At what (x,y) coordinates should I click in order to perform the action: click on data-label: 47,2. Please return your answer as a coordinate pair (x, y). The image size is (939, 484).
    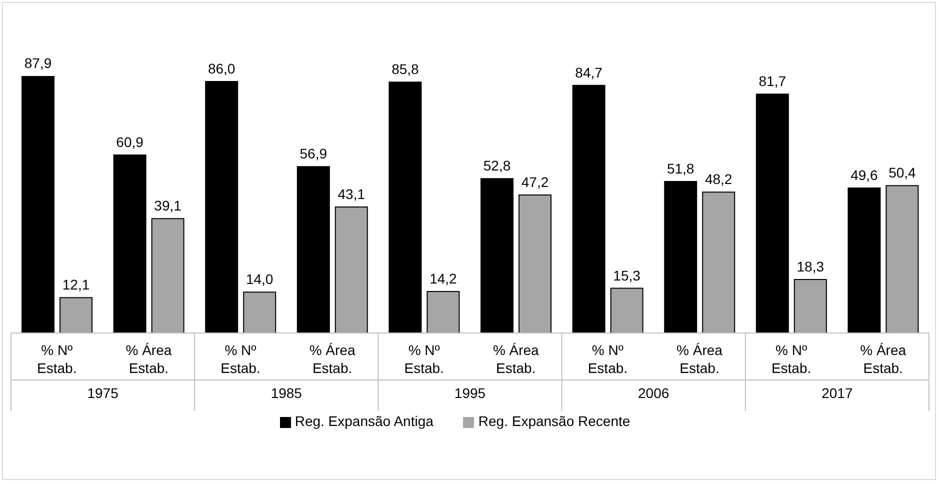
    Looking at the image, I should click on (535, 182).